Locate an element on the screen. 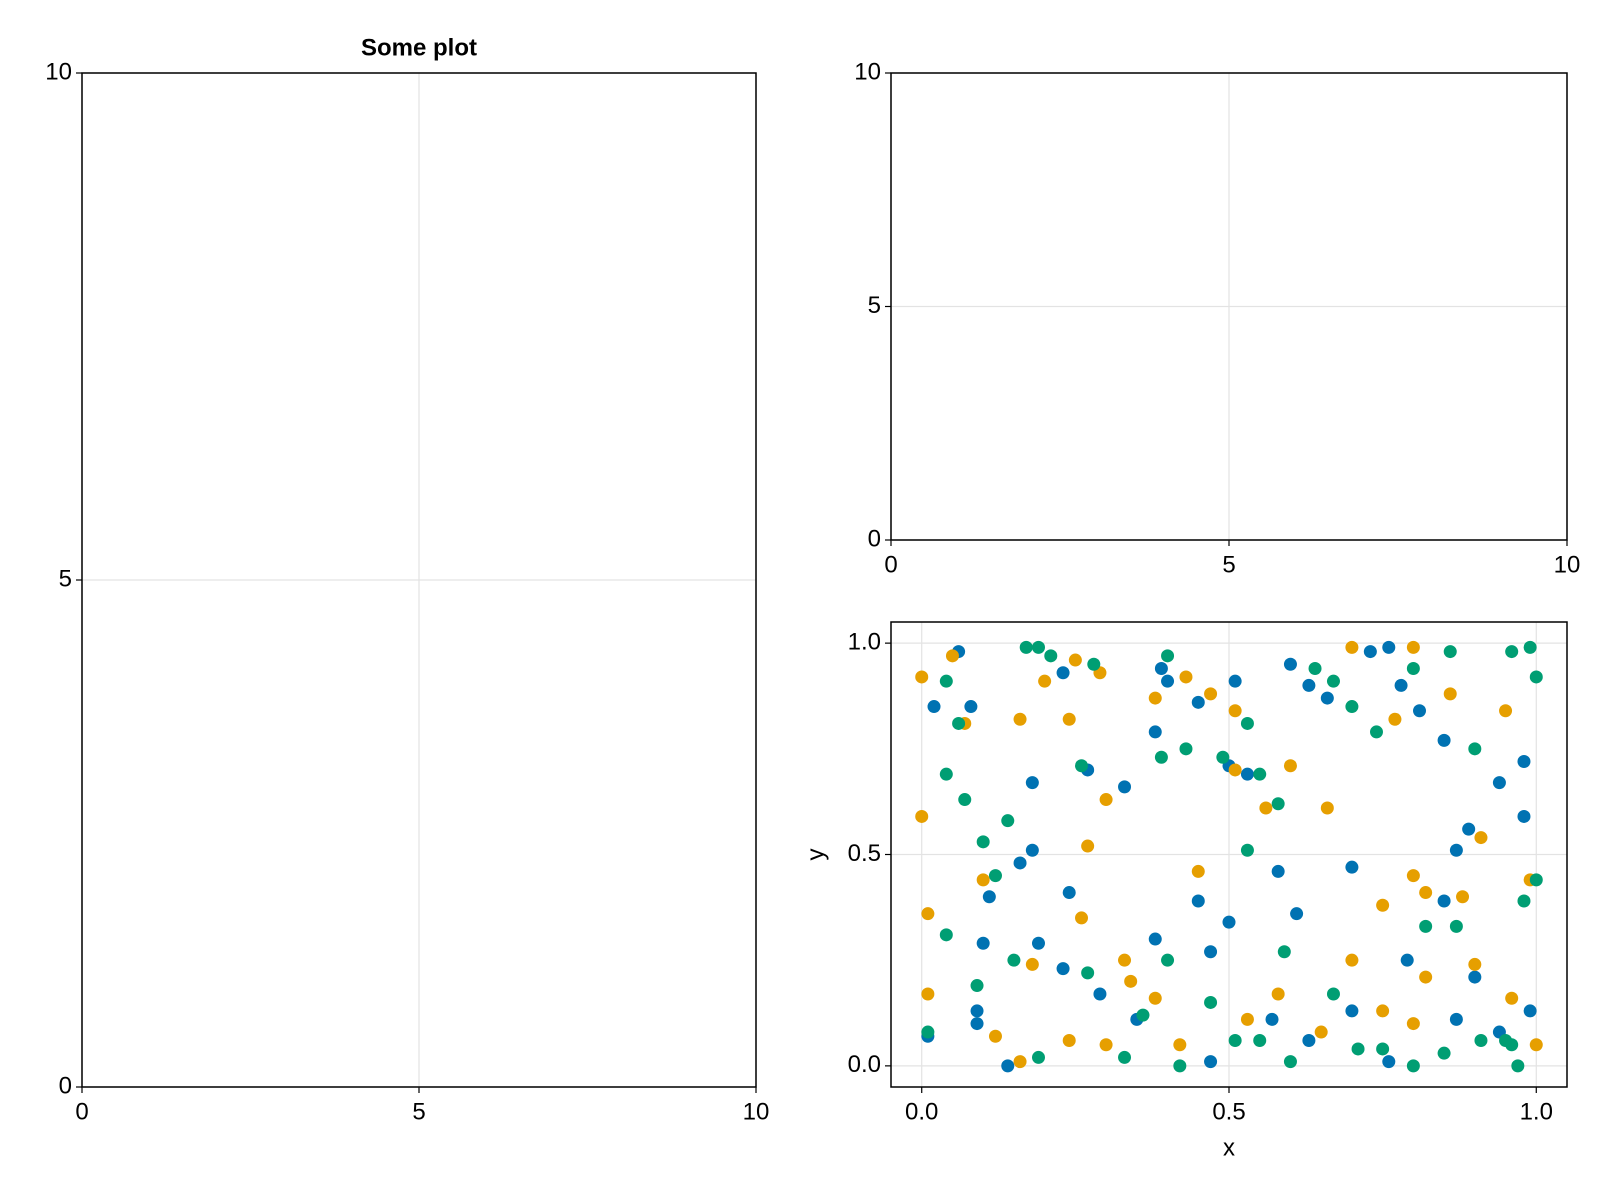  x-tick-label: 0.5 is located at coordinates (1228, 1111).